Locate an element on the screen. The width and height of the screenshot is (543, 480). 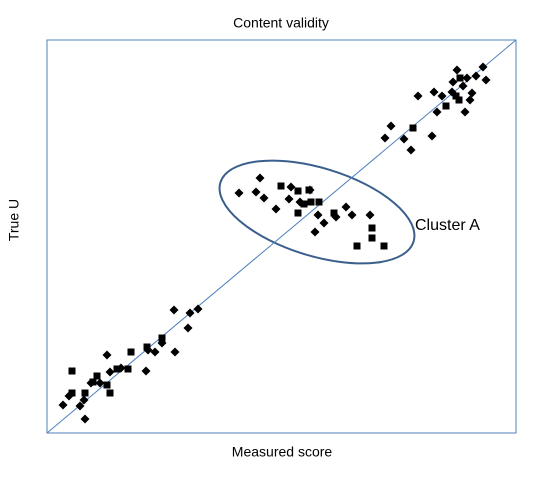
y-axis-label: True U is located at coordinates (14, 220).